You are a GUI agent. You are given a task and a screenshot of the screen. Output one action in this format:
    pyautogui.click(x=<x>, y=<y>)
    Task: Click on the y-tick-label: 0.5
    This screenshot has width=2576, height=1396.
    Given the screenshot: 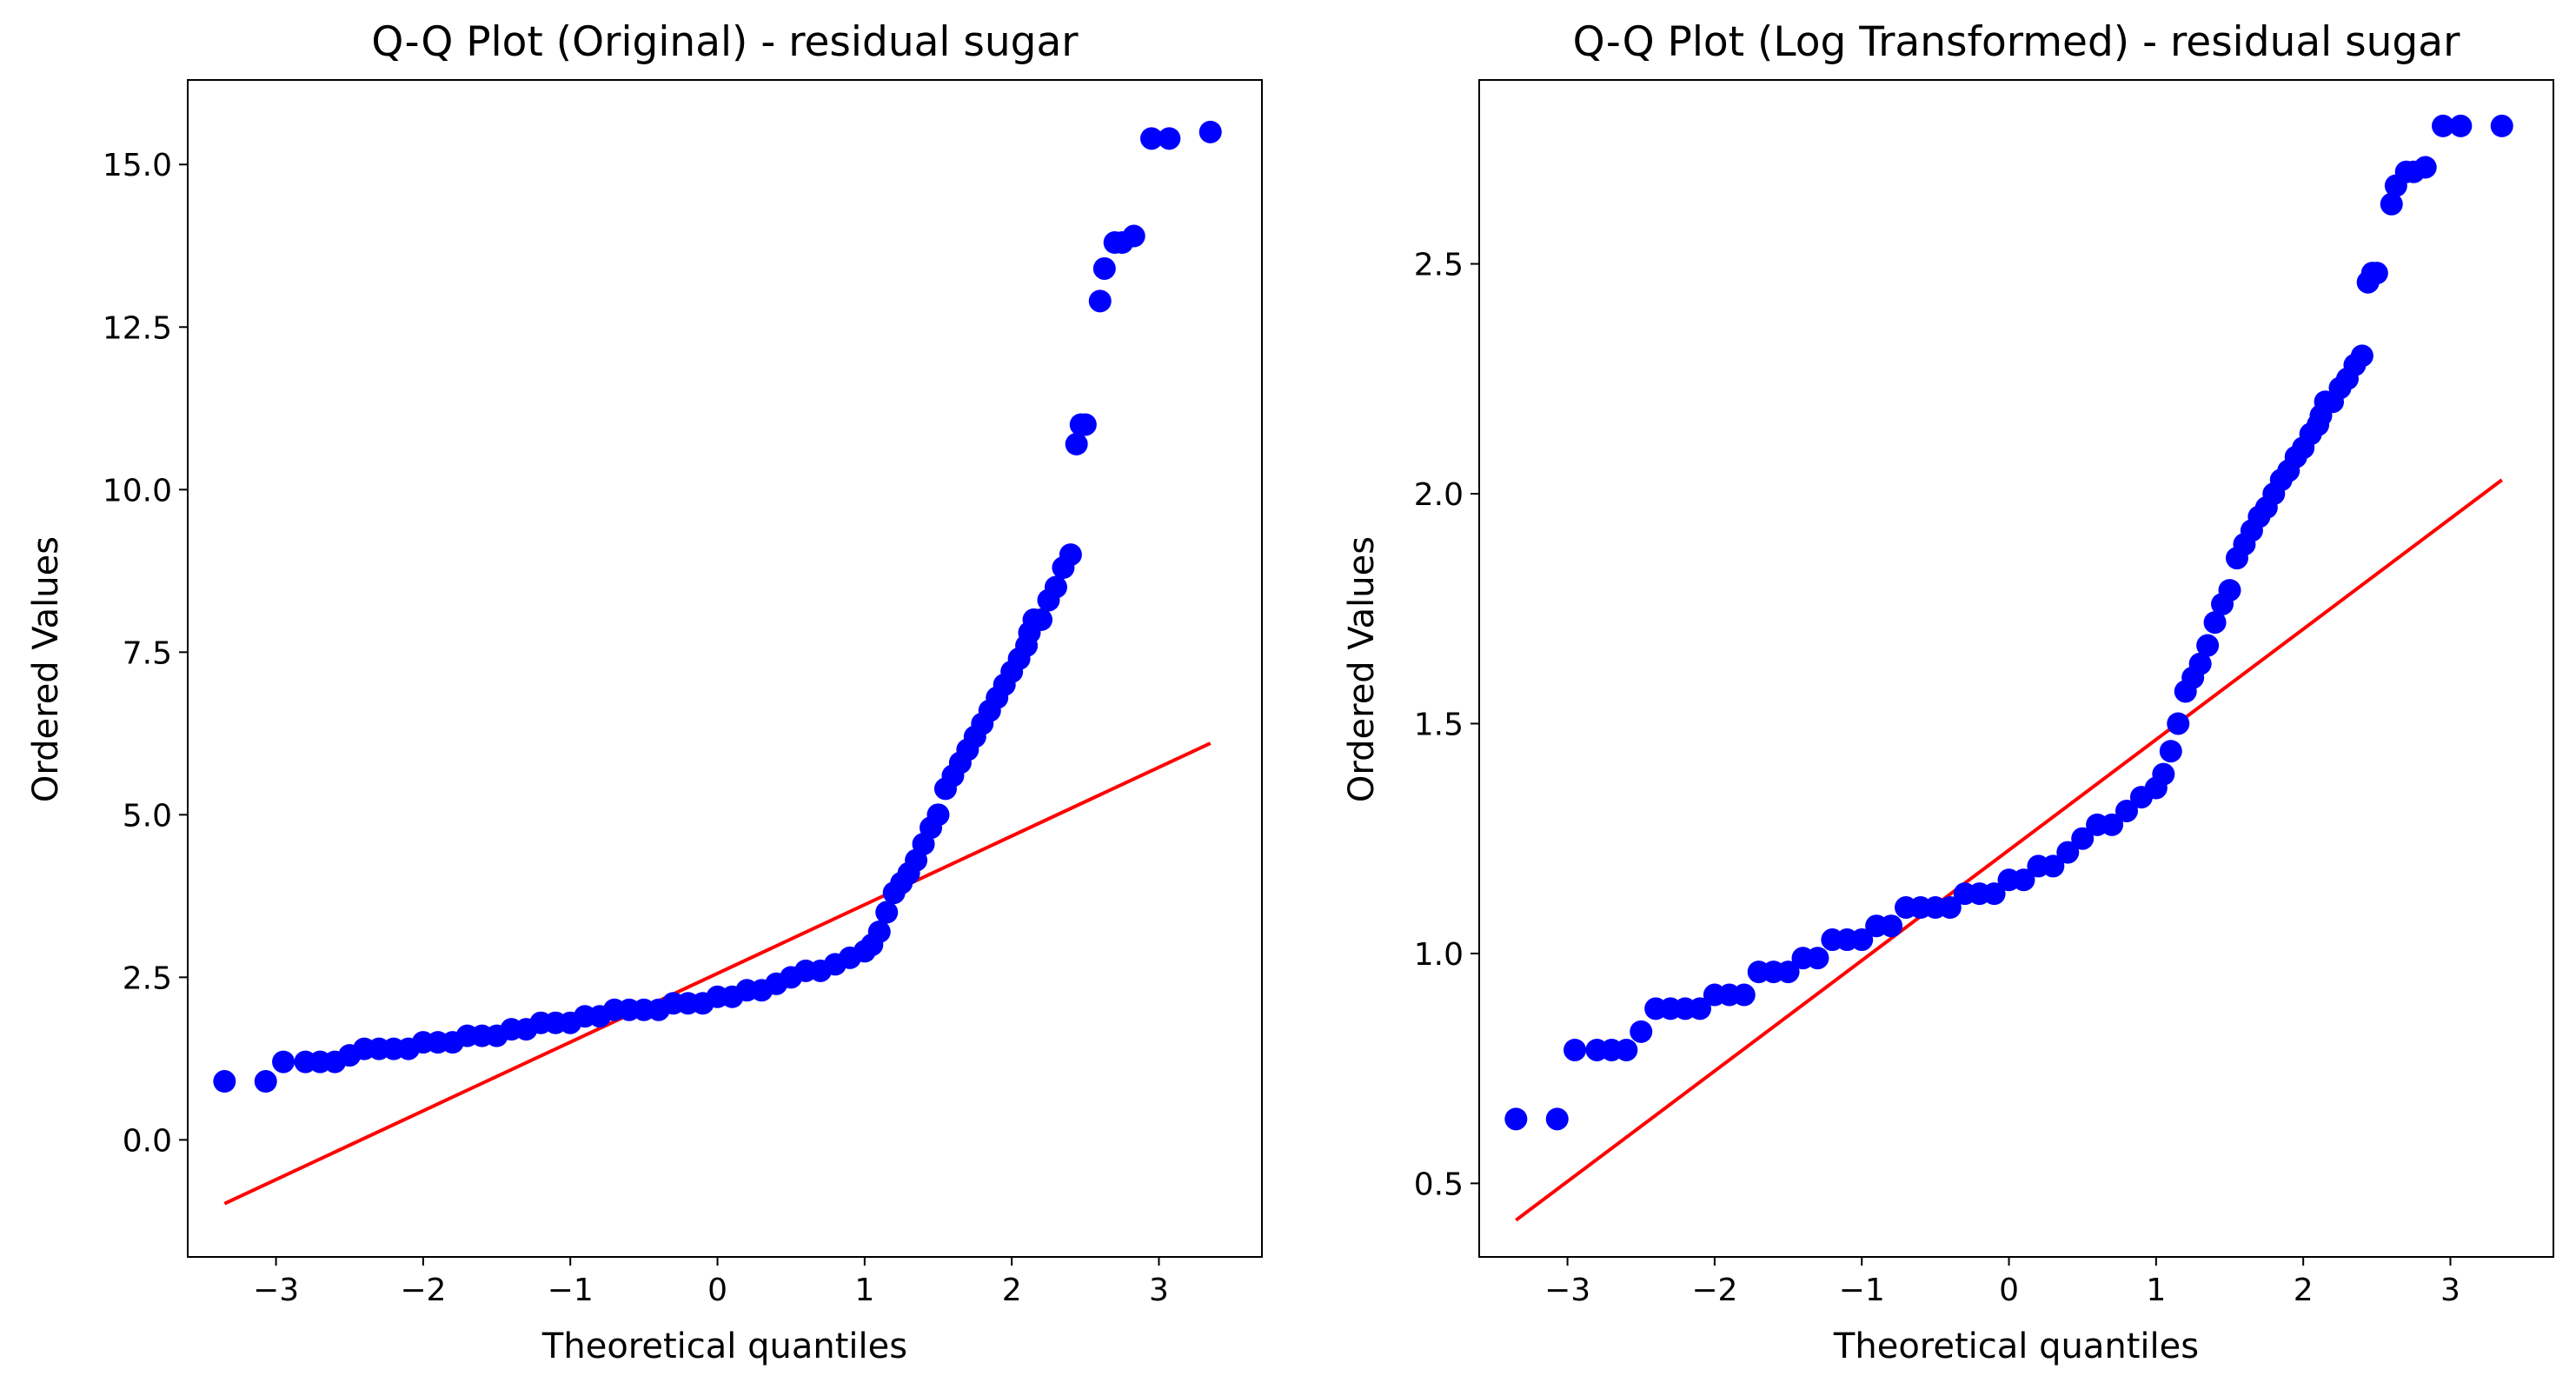 What is the action you would take?
    pyautogui.click(x=1439, y=1184)
    